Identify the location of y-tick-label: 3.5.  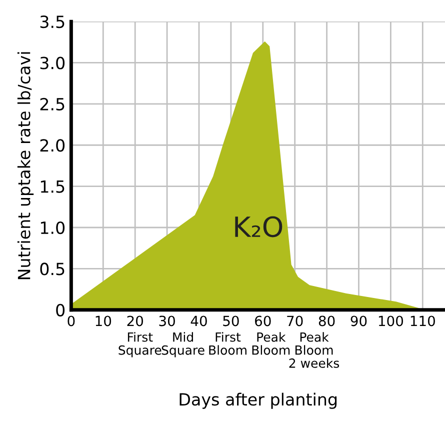
(52, 22).